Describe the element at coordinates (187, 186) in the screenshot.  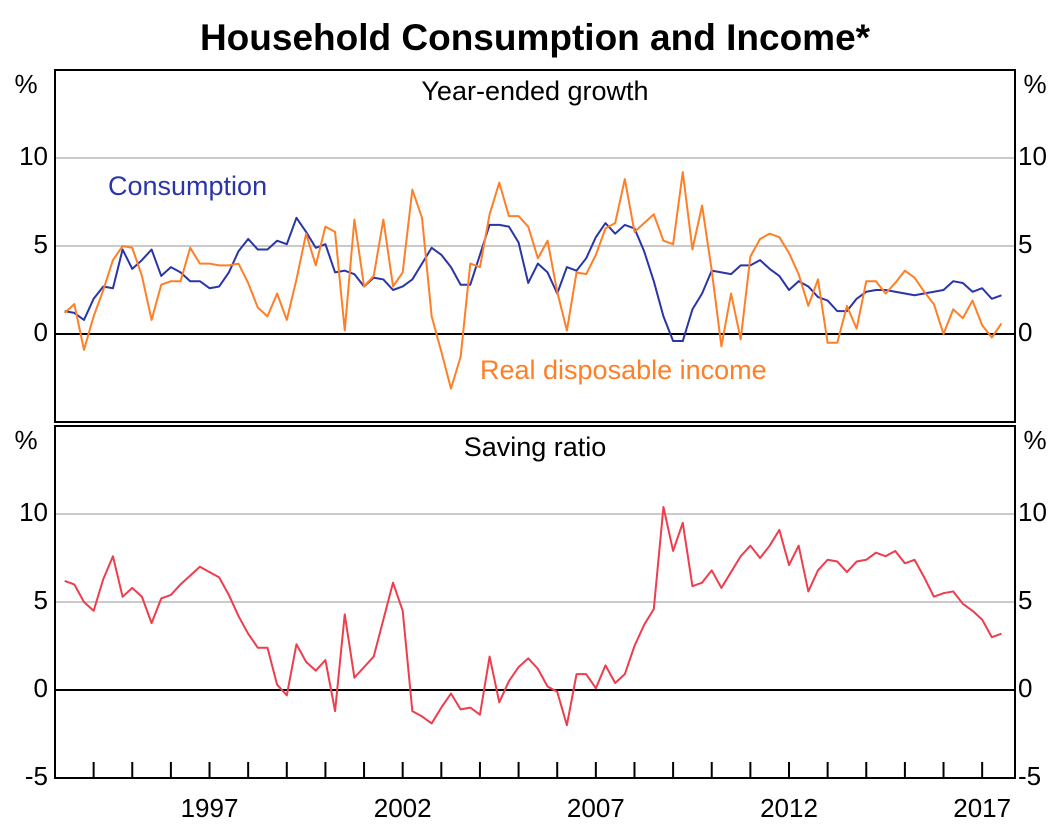
I see `series-label: Consumption` at that location.